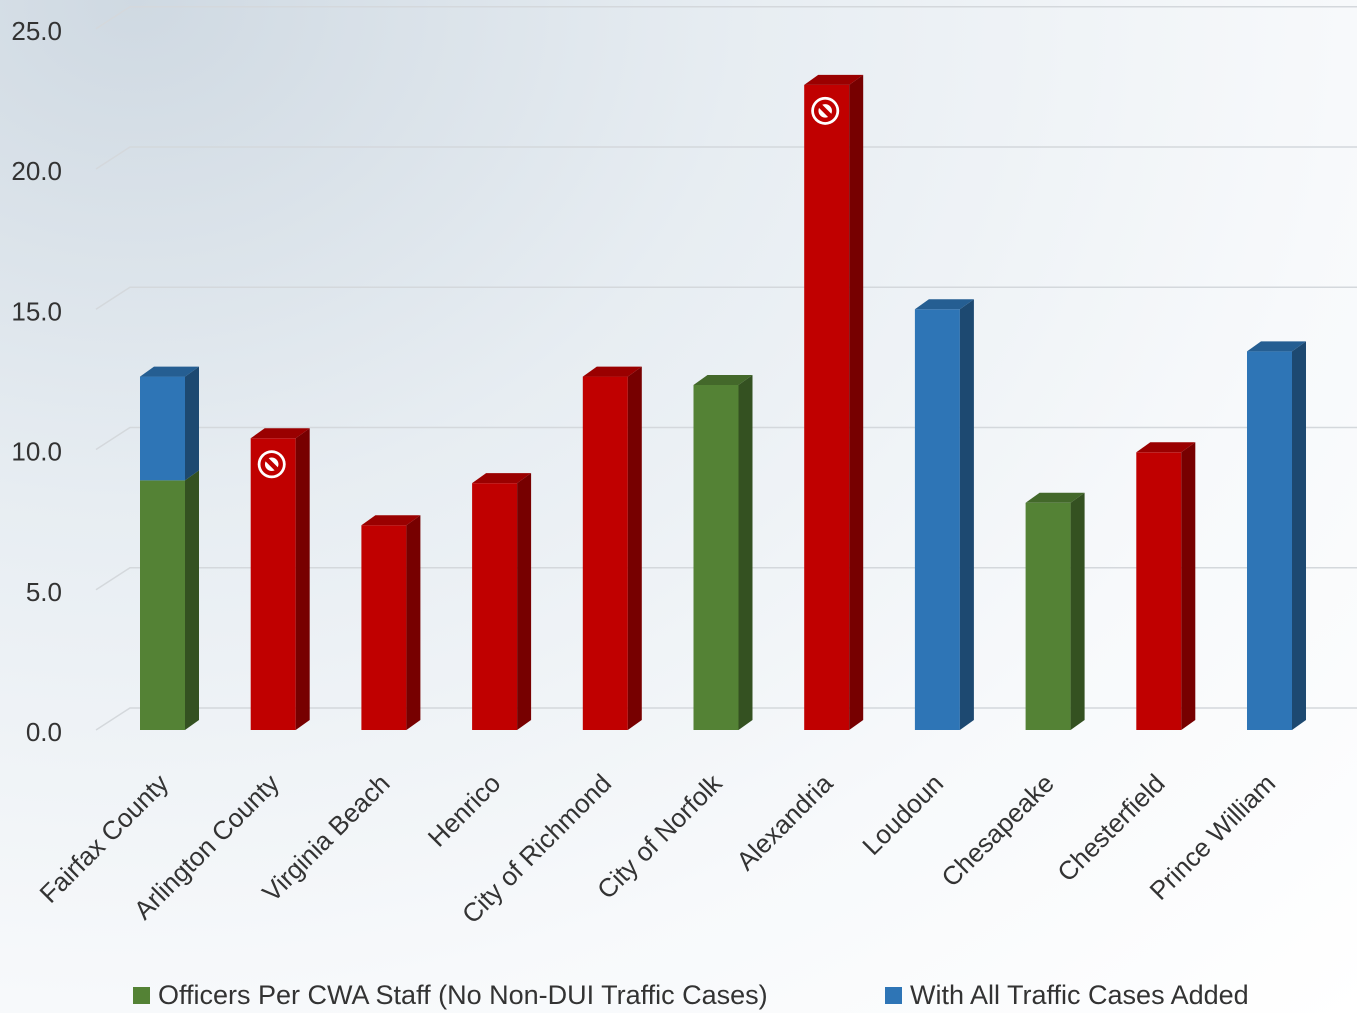 This screenshot has width=1357, height=1013. Describe the element at coordinates (44, 592) in the screenshot. I see `y-tick-label: 5.0` at that location.